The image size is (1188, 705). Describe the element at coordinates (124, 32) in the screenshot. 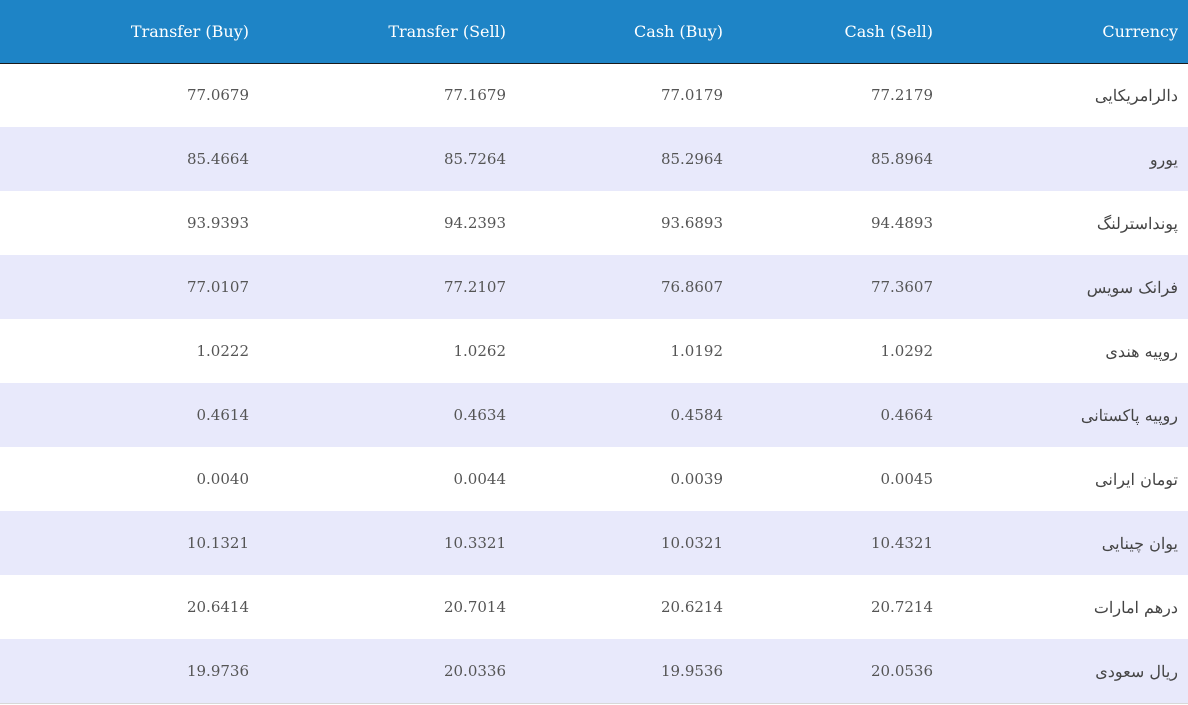

I see `header-transfer-buy: Transfer (Buy)` at that location.